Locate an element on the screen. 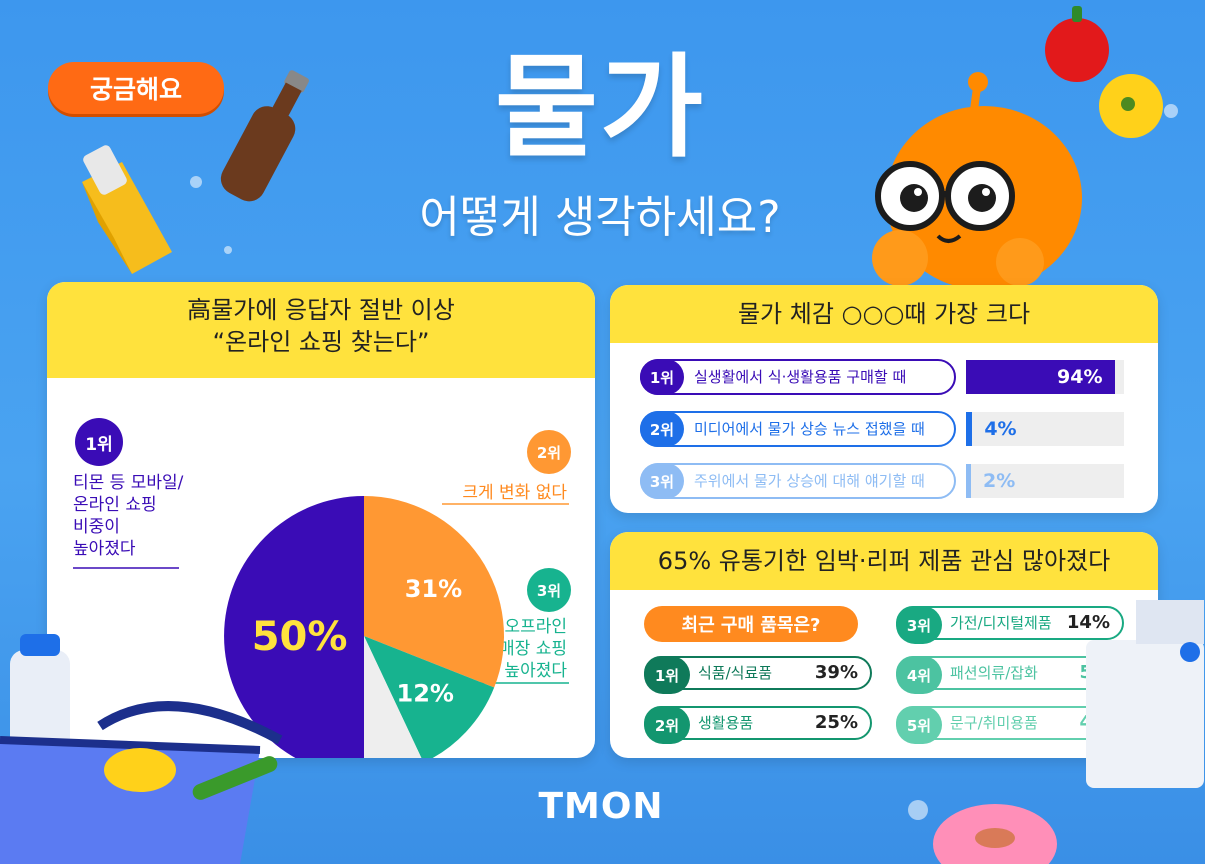 The image size is (1205, 864). rank-1-circle: 1위 is located at coordinates (99, 442).